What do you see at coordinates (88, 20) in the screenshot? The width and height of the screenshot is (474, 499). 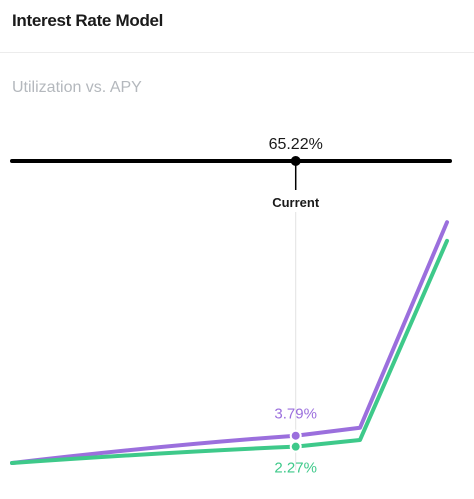 I see `card-title: Interest Rate Model` at bounding box center [88, 20].